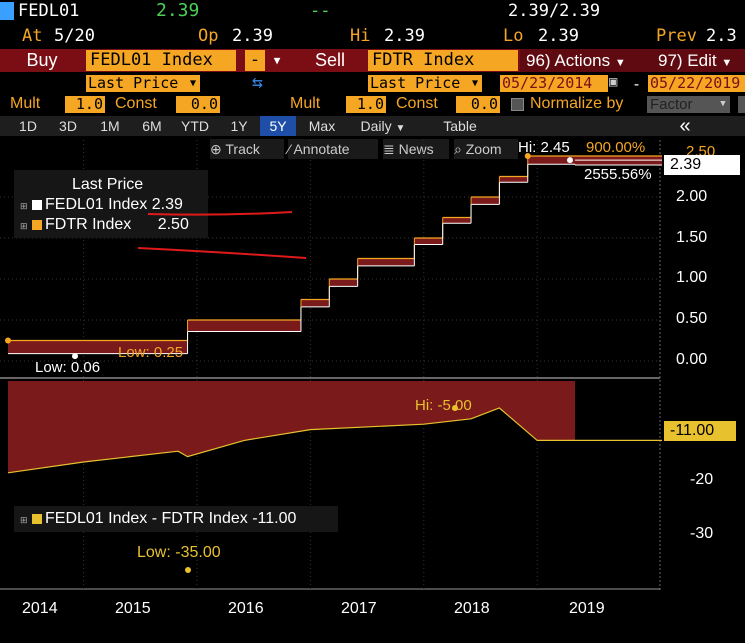 The width and height of the screenshot is (745, 643). What do you see at coordinates (383, 126) in the screenshot?
I see `period-dropdown: Daily ▼` at bounding box center [383, 126].